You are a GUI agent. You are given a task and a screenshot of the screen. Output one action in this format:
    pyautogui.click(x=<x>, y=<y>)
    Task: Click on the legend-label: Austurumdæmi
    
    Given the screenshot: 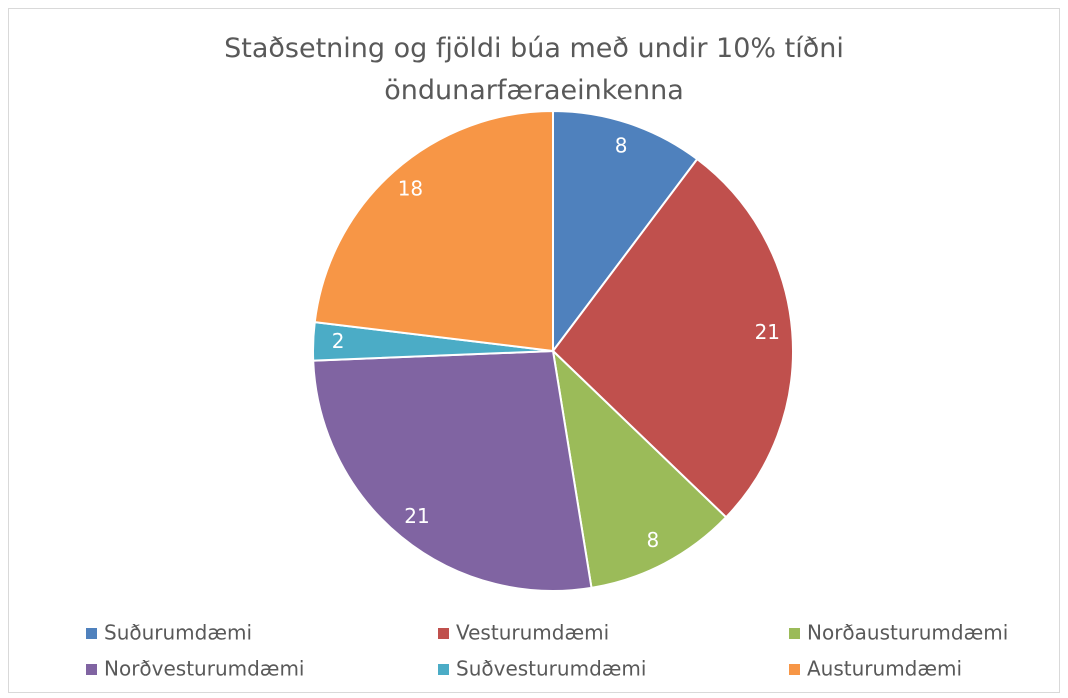 What is the action you would take?
    pyautogui.click(x=884, y=669)
    